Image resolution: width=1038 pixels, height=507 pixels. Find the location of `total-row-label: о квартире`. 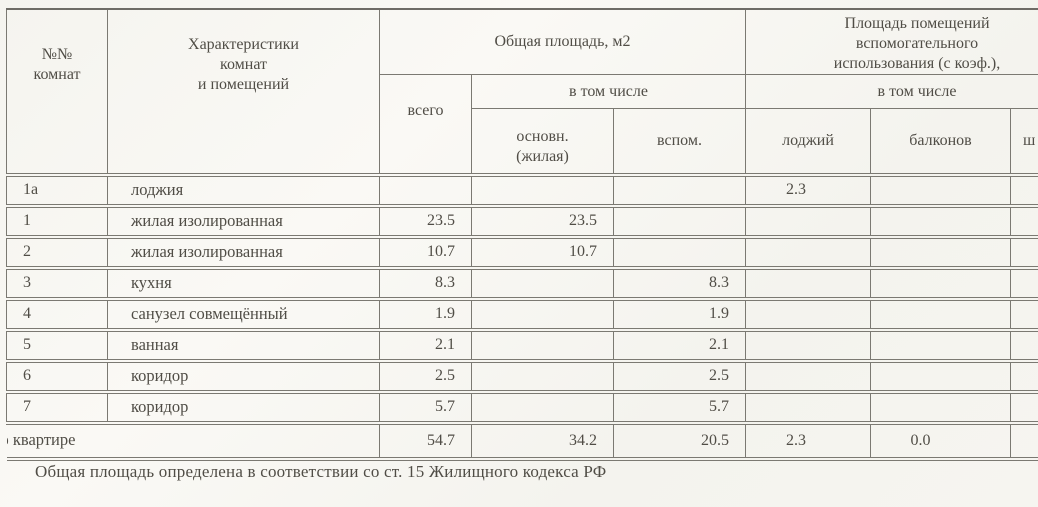

total-row-label: о квартире is located at coordinates (193, 440).